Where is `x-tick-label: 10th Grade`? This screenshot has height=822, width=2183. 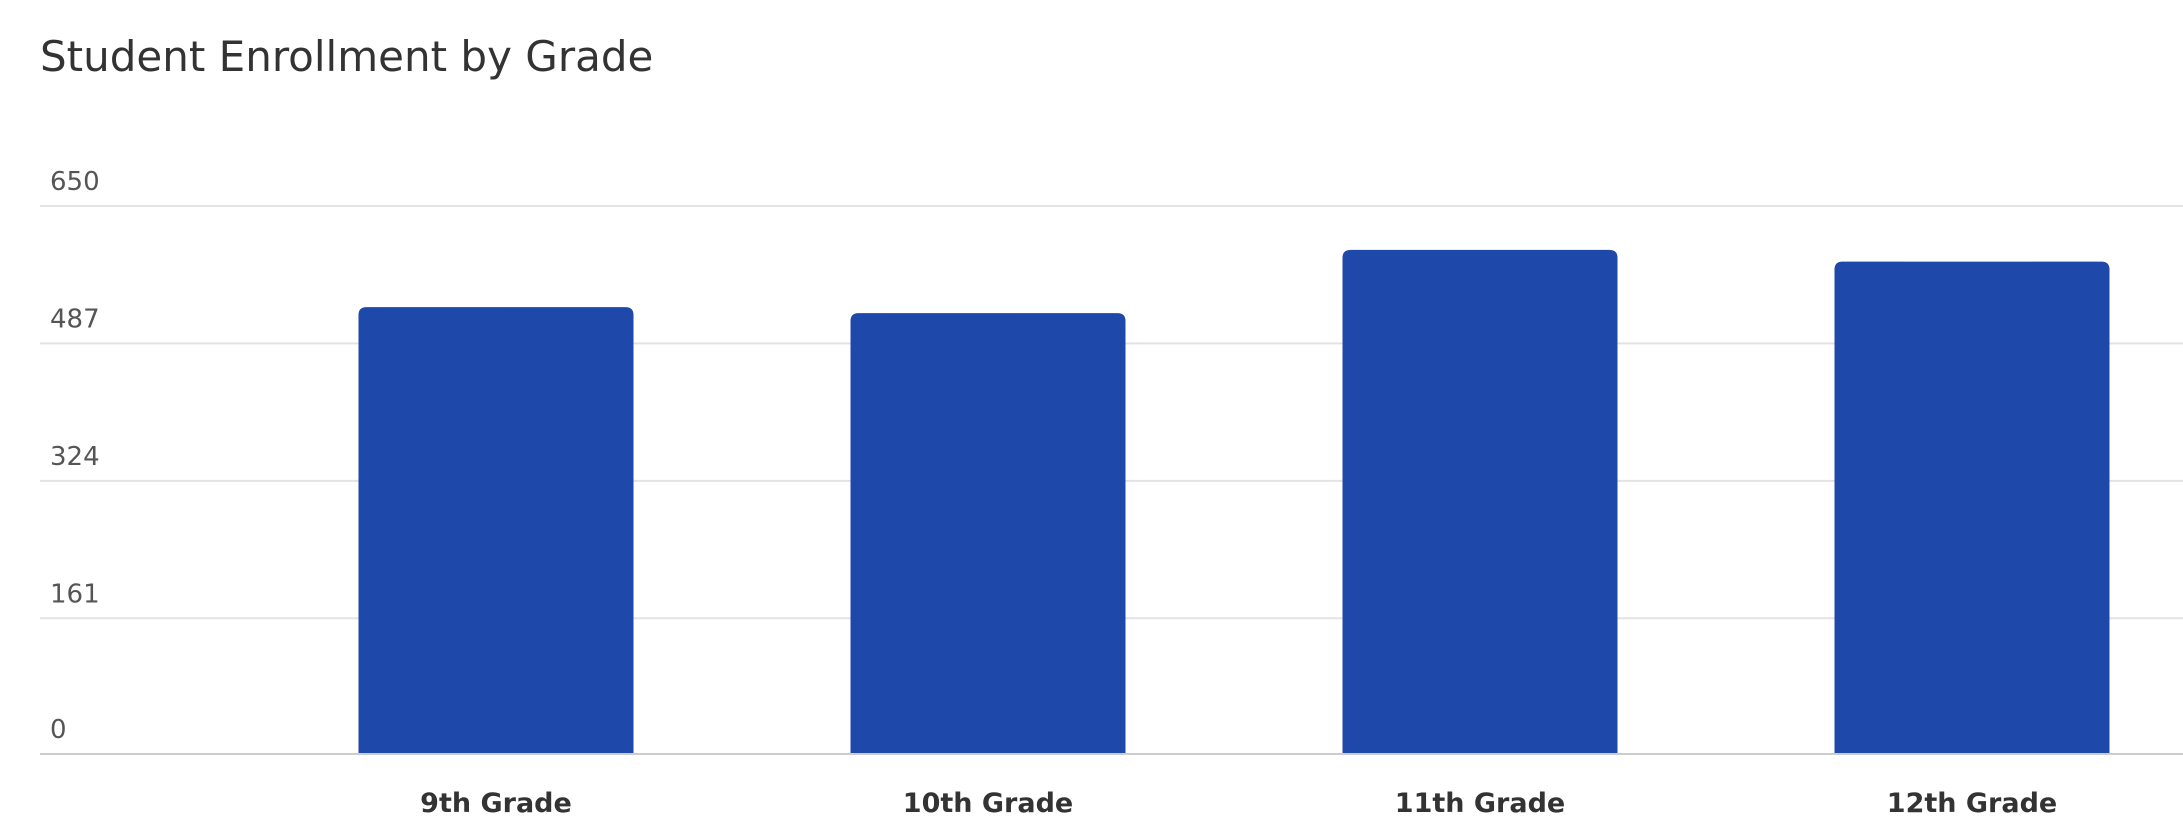 x-tick-label: 10th Grade is located at coordinates (988, 803).